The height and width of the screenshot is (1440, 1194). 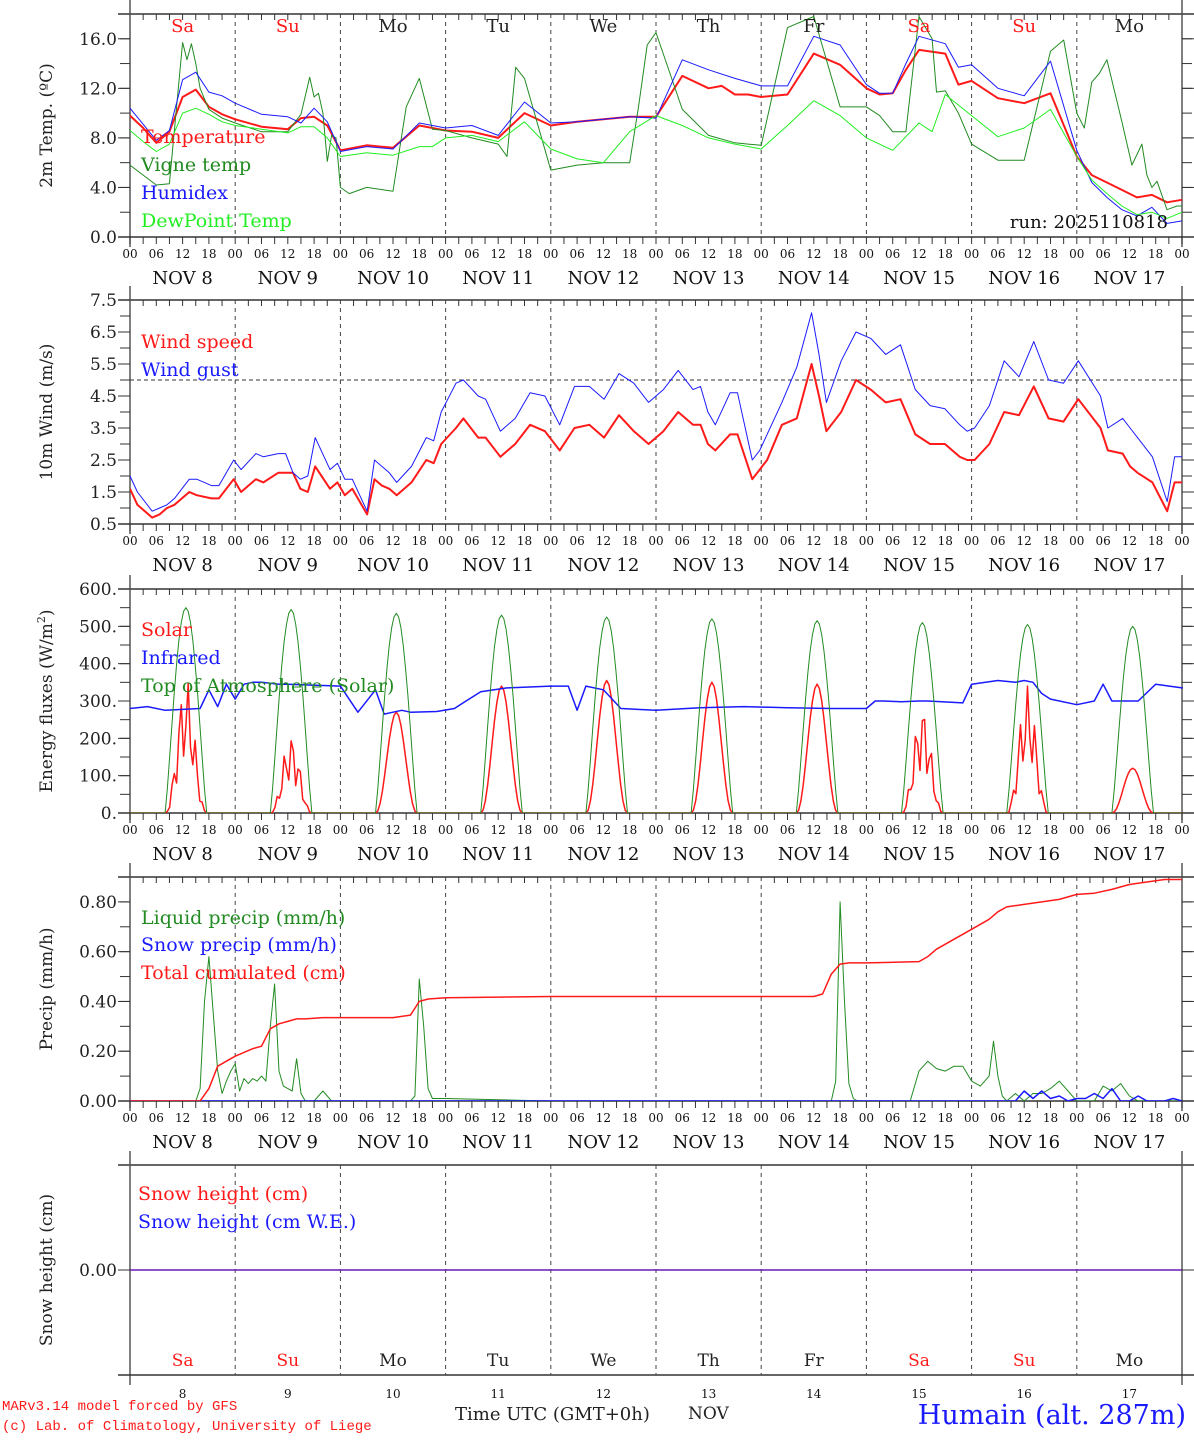 What do you see at coordinates (247, 1222) in the screenshot?
I see `legend-entry: Snow height (cm W.E.)` at bounding box center [247, 1222].